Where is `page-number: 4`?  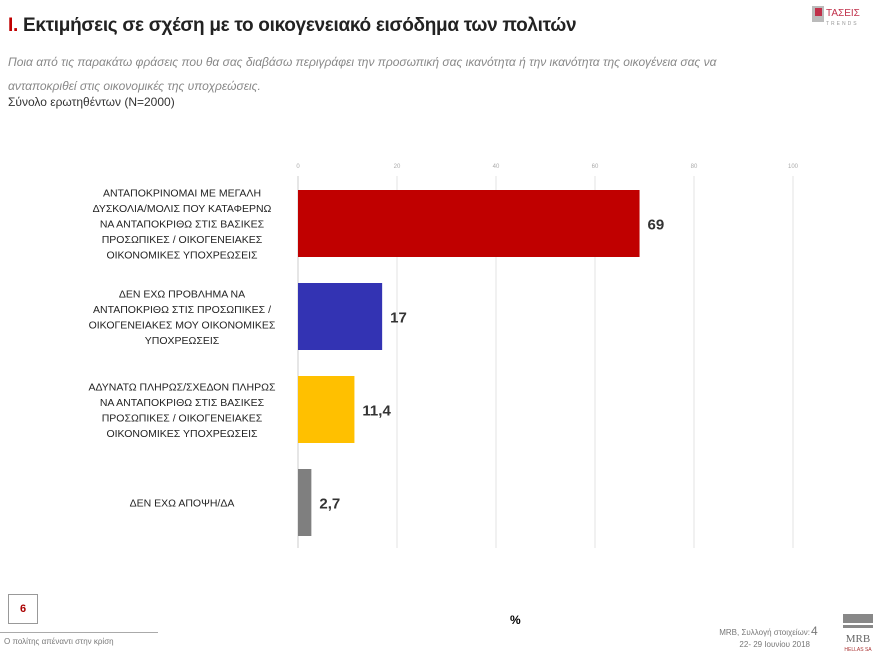
page-number: 4 is located at coordinates (814, 631).